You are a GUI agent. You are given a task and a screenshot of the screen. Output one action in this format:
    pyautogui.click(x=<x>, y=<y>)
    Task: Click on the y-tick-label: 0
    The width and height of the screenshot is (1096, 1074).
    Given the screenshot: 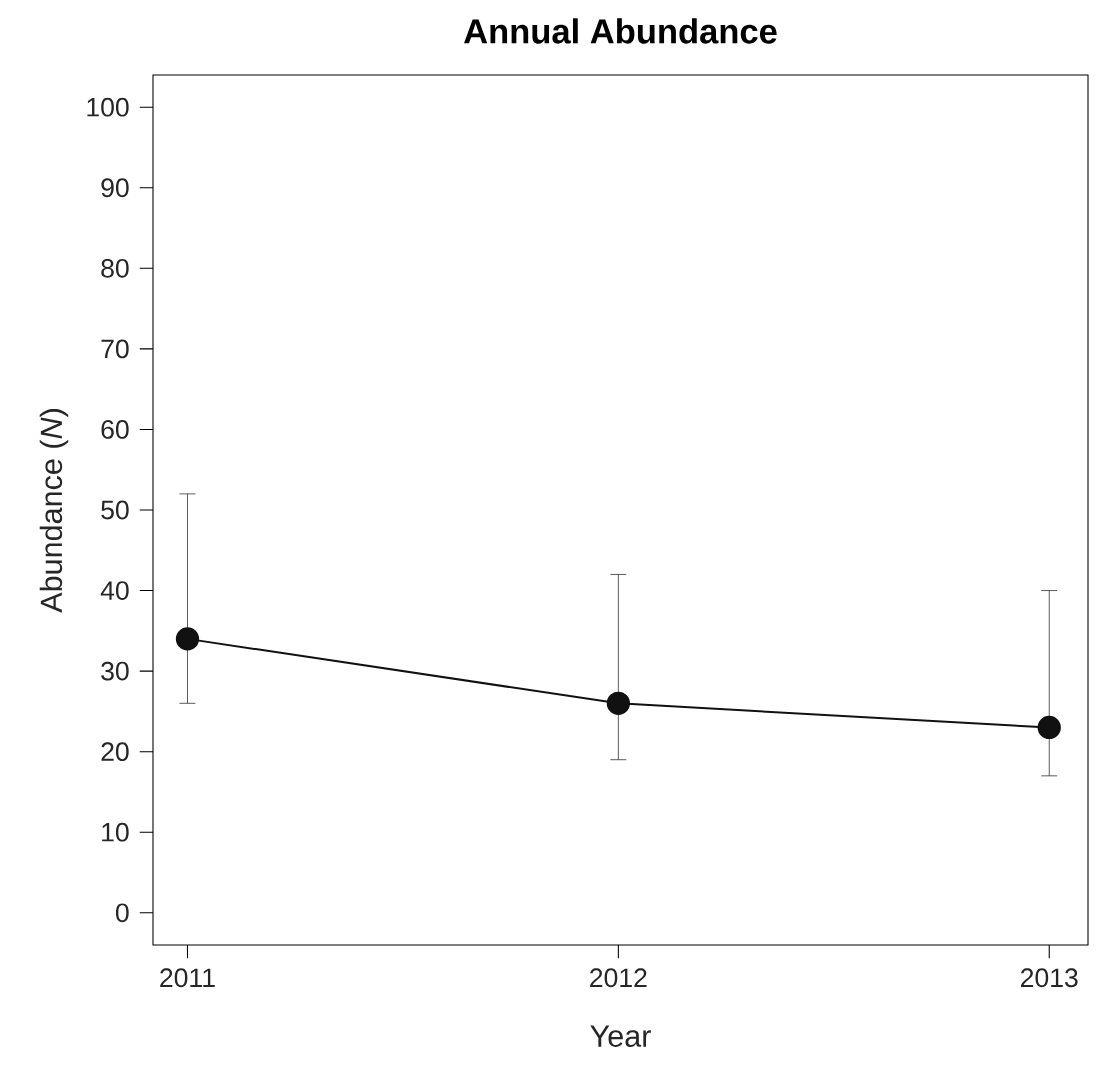 What is the action you would take?
    pyautogui.click(x=122, y=913)
    